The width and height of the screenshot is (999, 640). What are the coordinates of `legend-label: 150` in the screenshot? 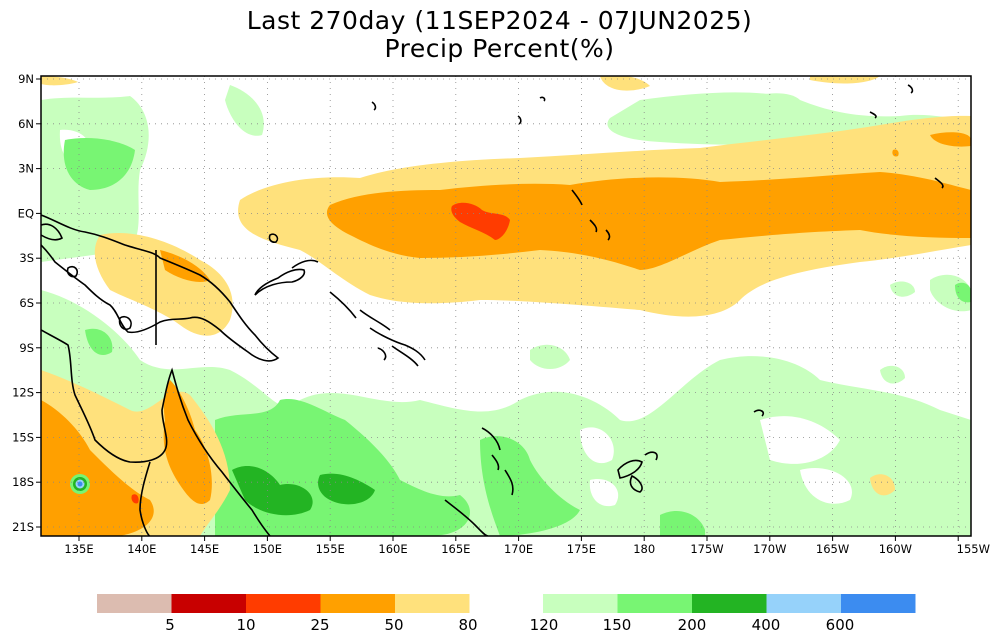 It's located at (617, 625).